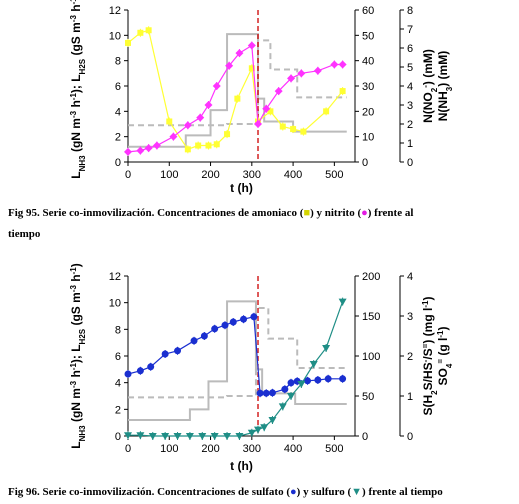 Image resolution: width=519 pixels, height=504 pixels. What do you see at coordinates (410, 11) in the screenshot?
I see `fig95-y-right2-tick-label: 8` at bounding box center [410, 11].